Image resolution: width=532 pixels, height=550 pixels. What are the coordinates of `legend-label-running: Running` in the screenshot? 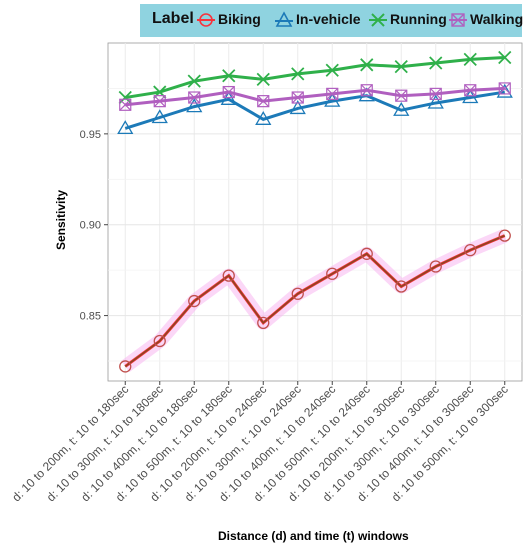 It's located at (418, 19).